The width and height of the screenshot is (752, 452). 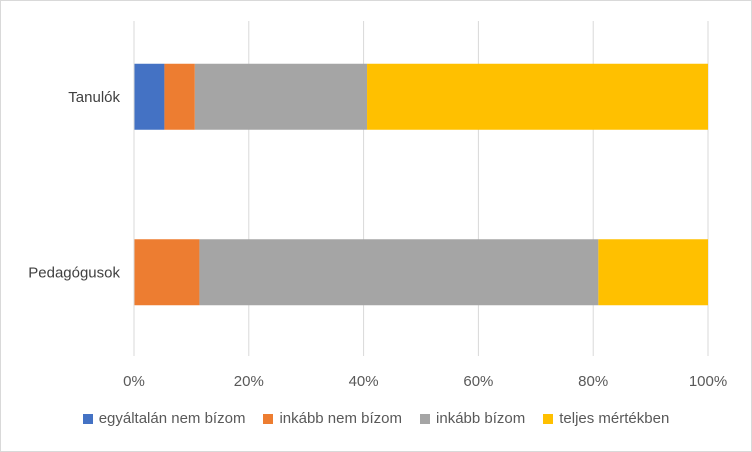 I want to click on legend-item: inkább nem bízom, so click(x=332, y=418).